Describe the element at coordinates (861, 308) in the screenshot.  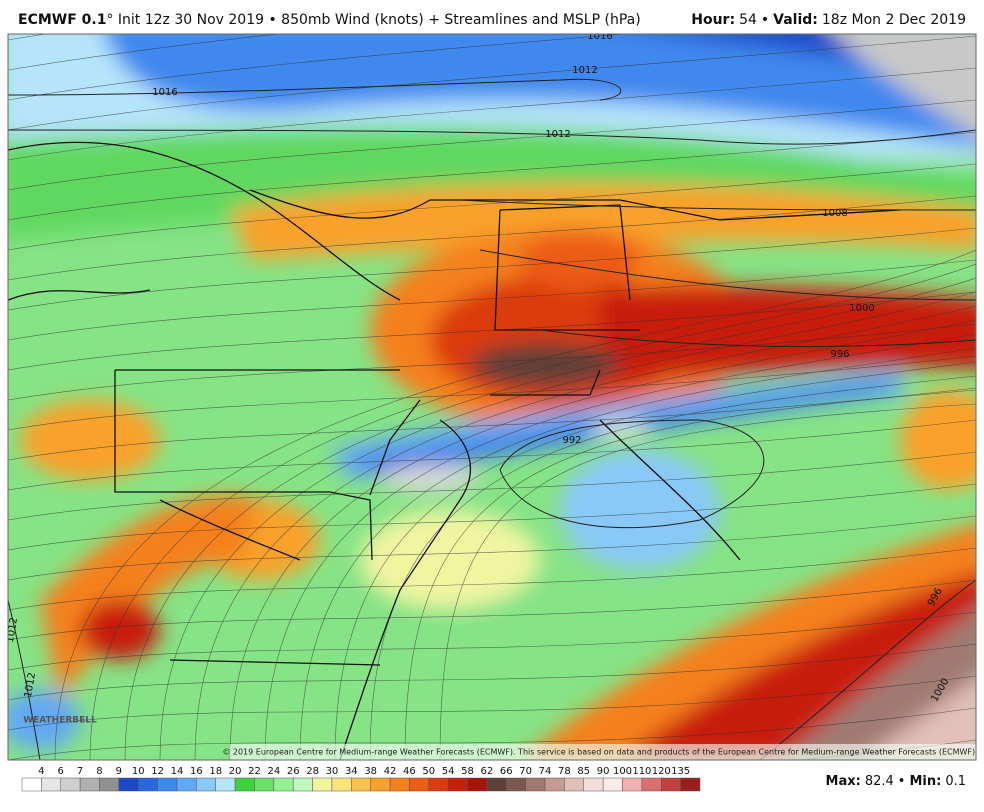
I see `isobar-label: 1000` at that location.